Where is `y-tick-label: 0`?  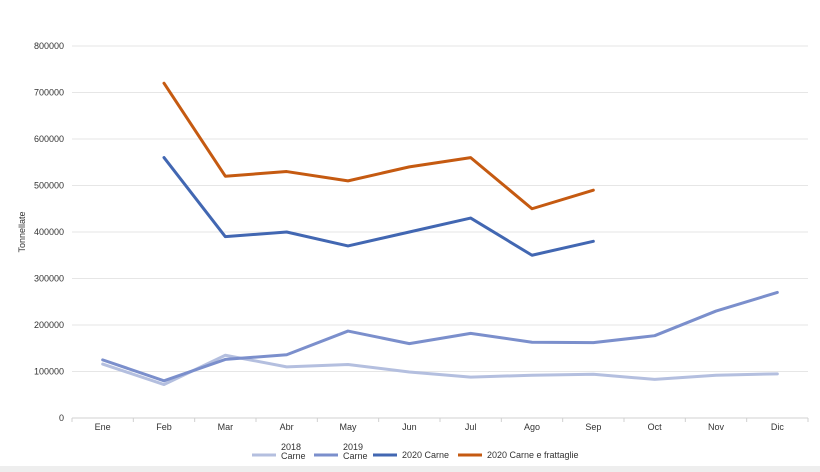
y-tick-label: 0 is located at coordinates (61, 418).